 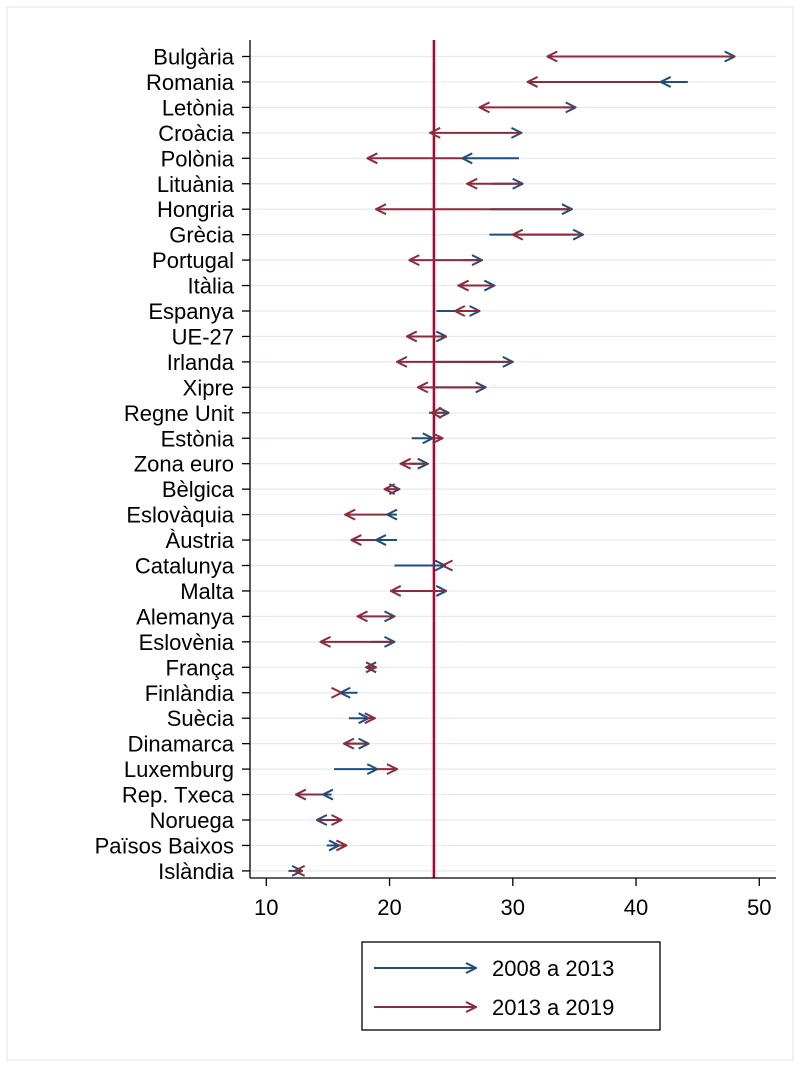 What do you see at coordinates (203, 336) in the screenshot?
I see `category-label: UE-27` at bounding box center [203, 336].